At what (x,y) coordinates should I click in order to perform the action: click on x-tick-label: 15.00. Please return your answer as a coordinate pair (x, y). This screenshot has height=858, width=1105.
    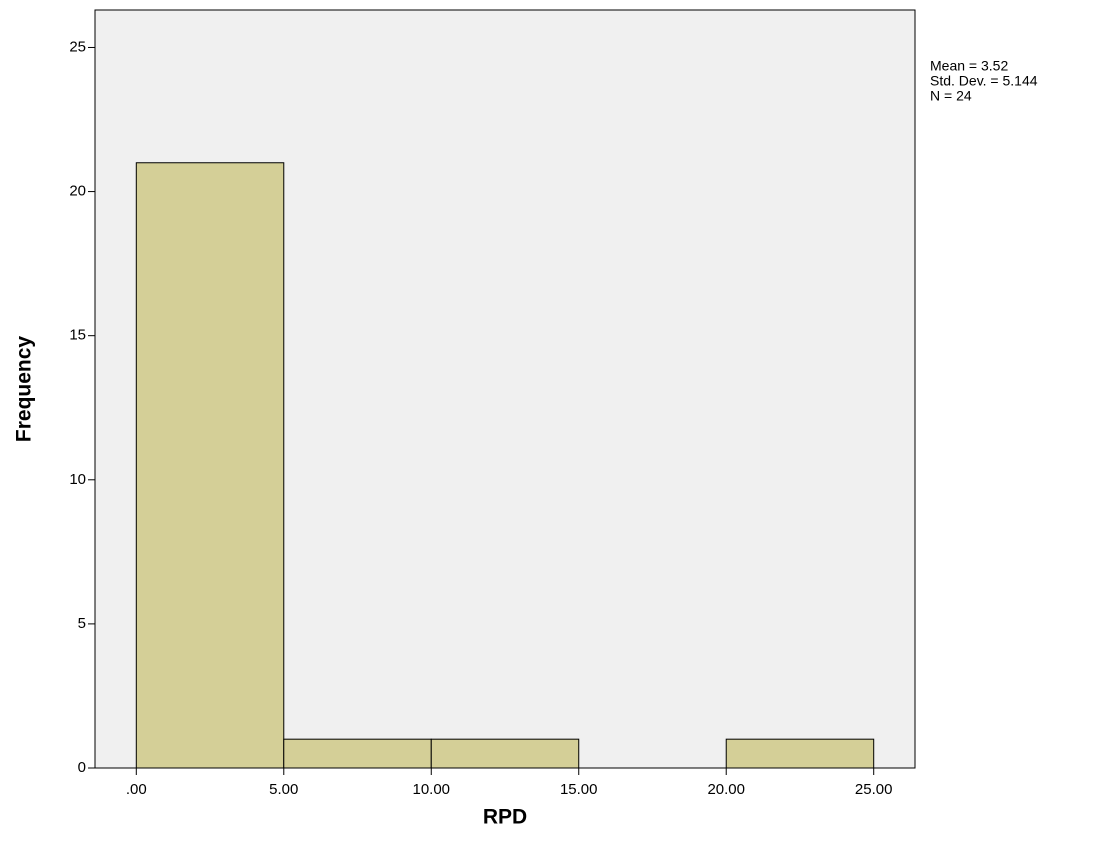
    Looking at the image, I should click on (579, 789).